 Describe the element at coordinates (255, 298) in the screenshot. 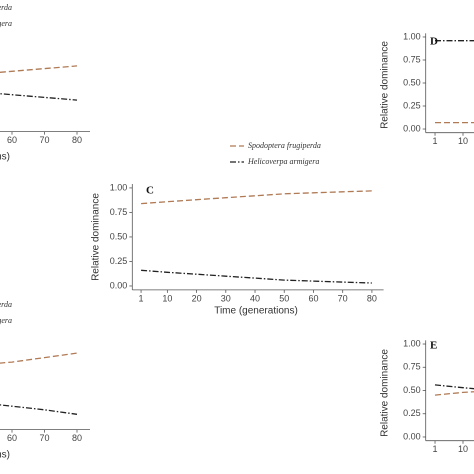

I see `x-tick-label: 40` at that location.